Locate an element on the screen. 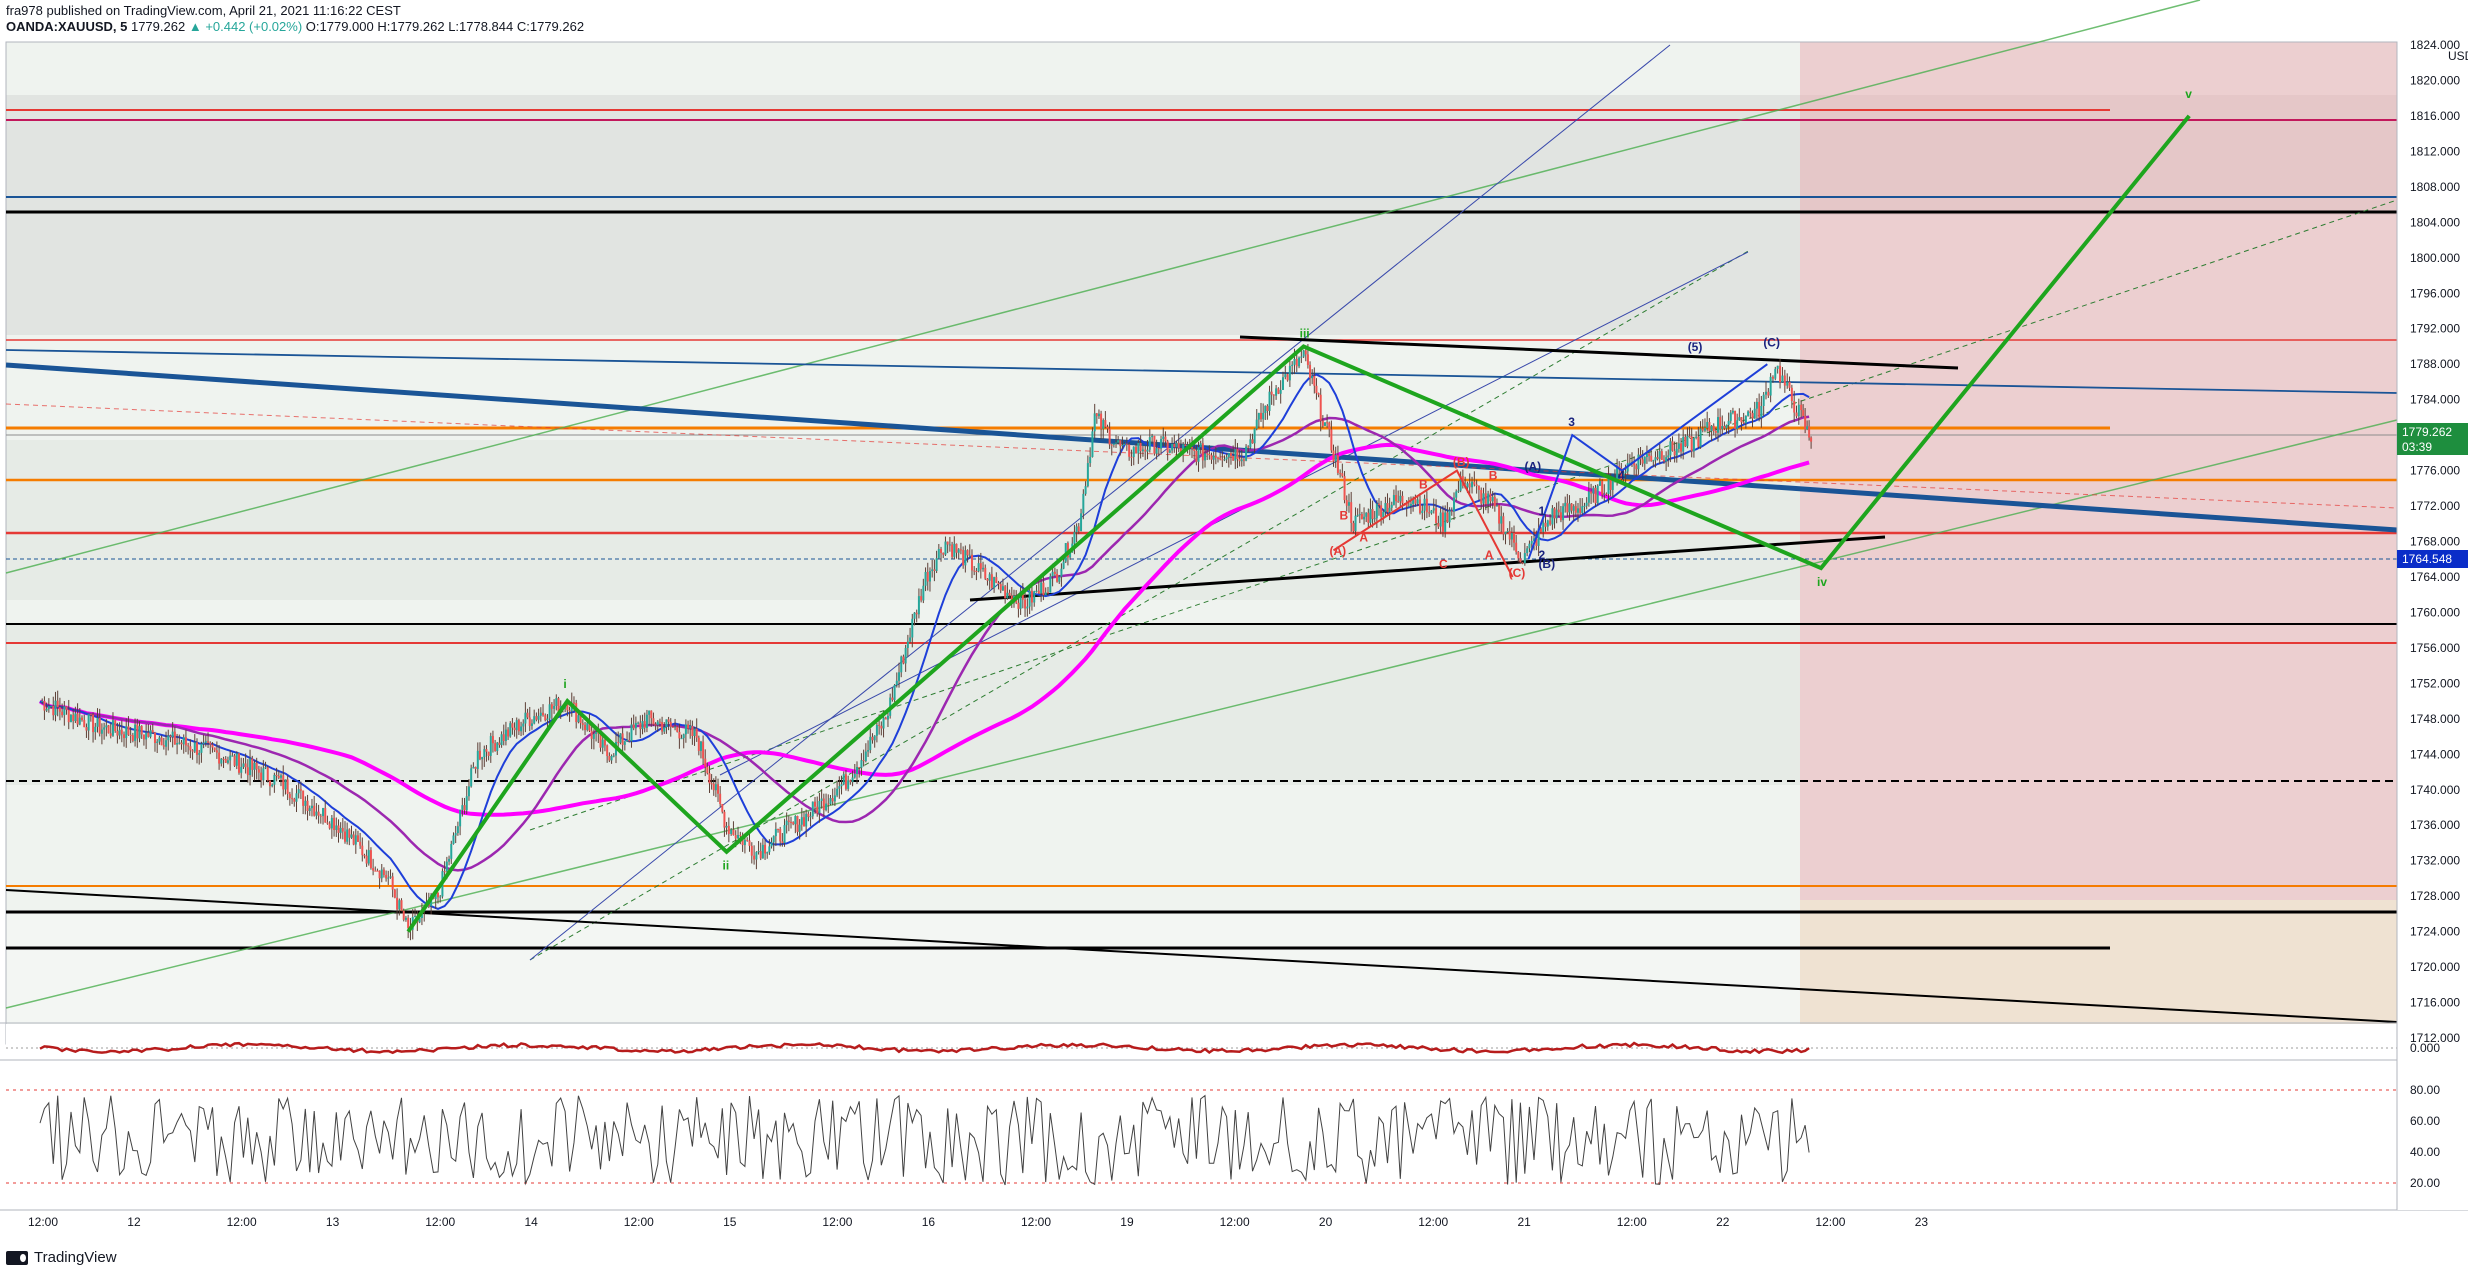  tradingview-logo: TradingView is located at coordinates (61, 1257).